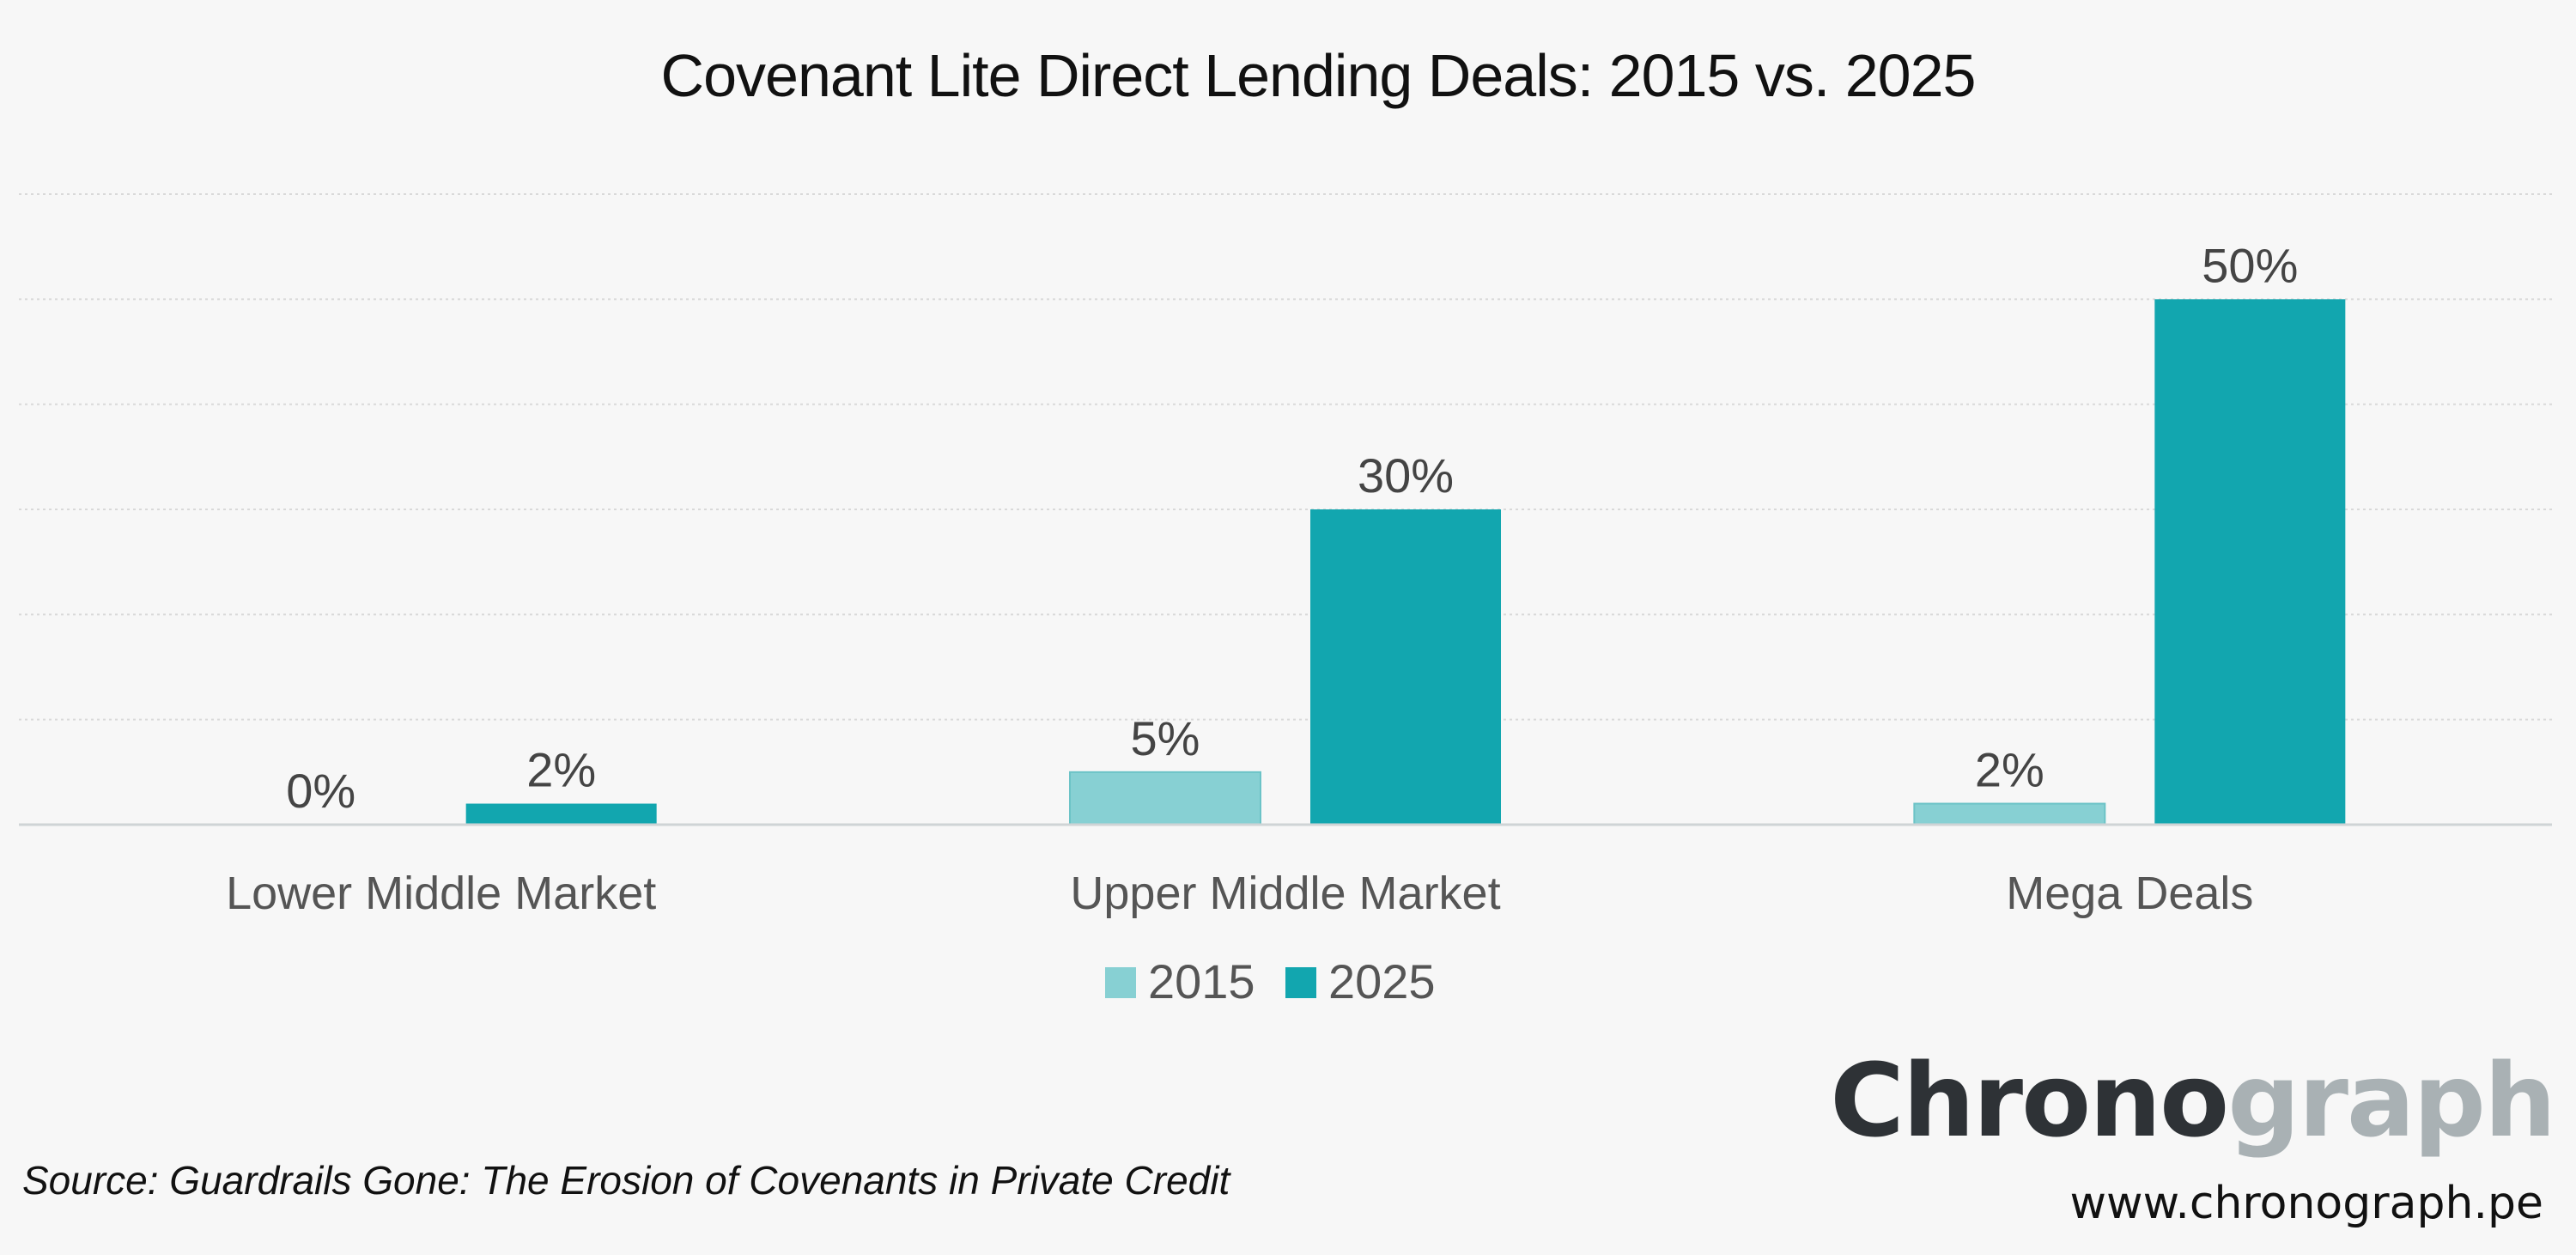 The width and height of the screenshot is (2576, 1255). I want to click on data-label: 5%, so click(1166, 738).